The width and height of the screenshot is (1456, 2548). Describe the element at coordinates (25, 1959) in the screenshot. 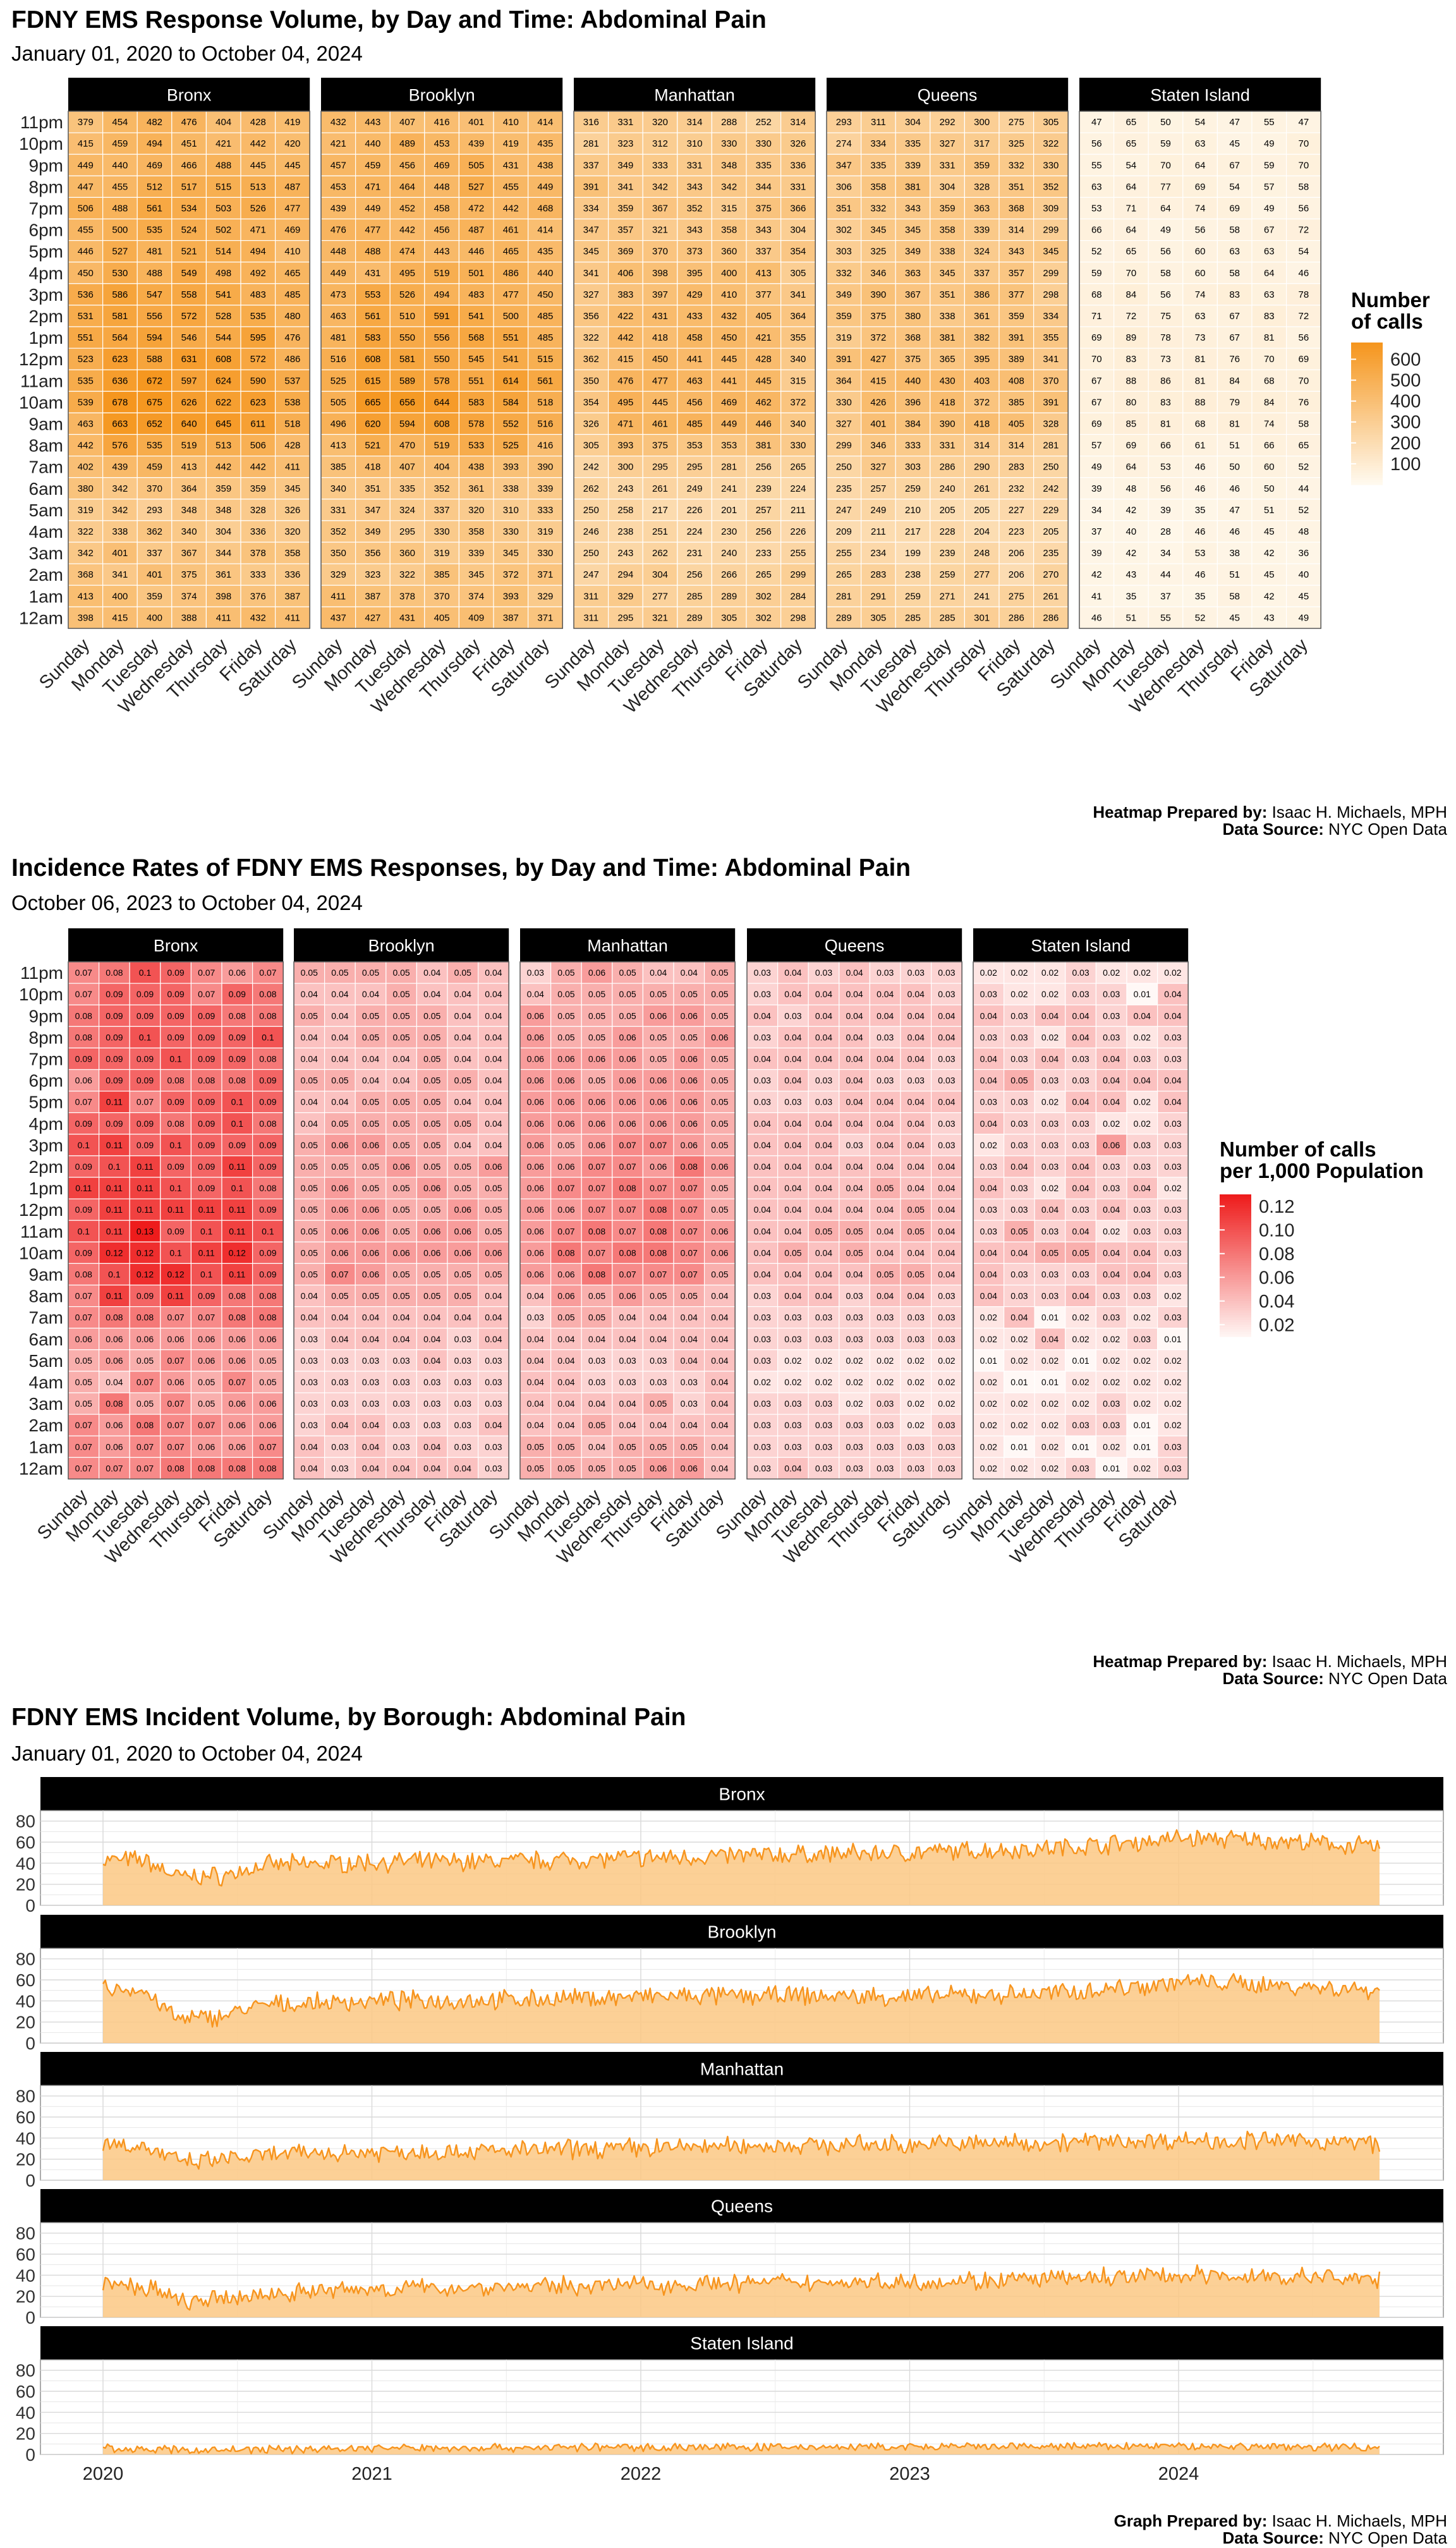

I see `line-y-tick-brooklyn-80: 80` at that location.